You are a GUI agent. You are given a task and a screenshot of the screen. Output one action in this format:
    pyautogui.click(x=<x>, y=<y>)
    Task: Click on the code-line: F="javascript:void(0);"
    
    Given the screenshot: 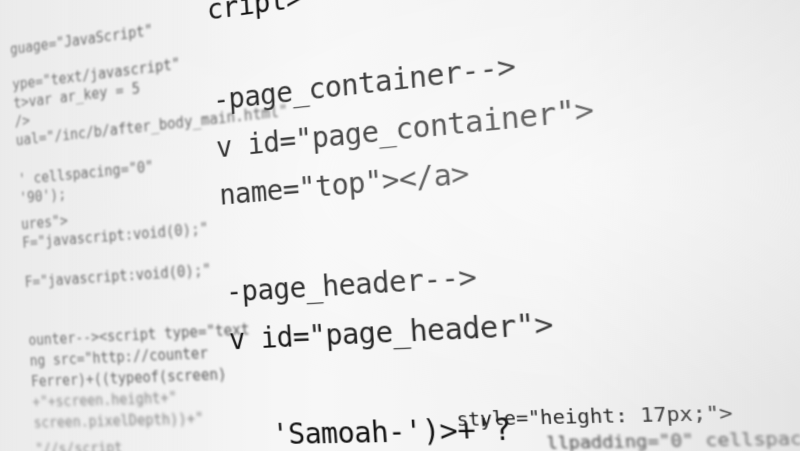 What is the action you would take?
    pyautogui.click(x=118, y=276)
    